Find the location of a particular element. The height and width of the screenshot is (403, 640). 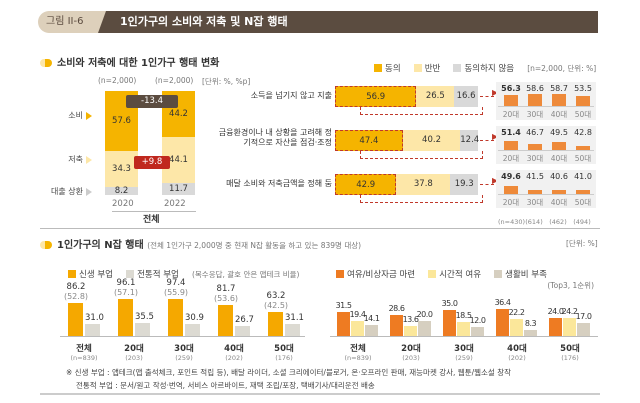

age-value: 41.0 is located at coordinates (583, 176).